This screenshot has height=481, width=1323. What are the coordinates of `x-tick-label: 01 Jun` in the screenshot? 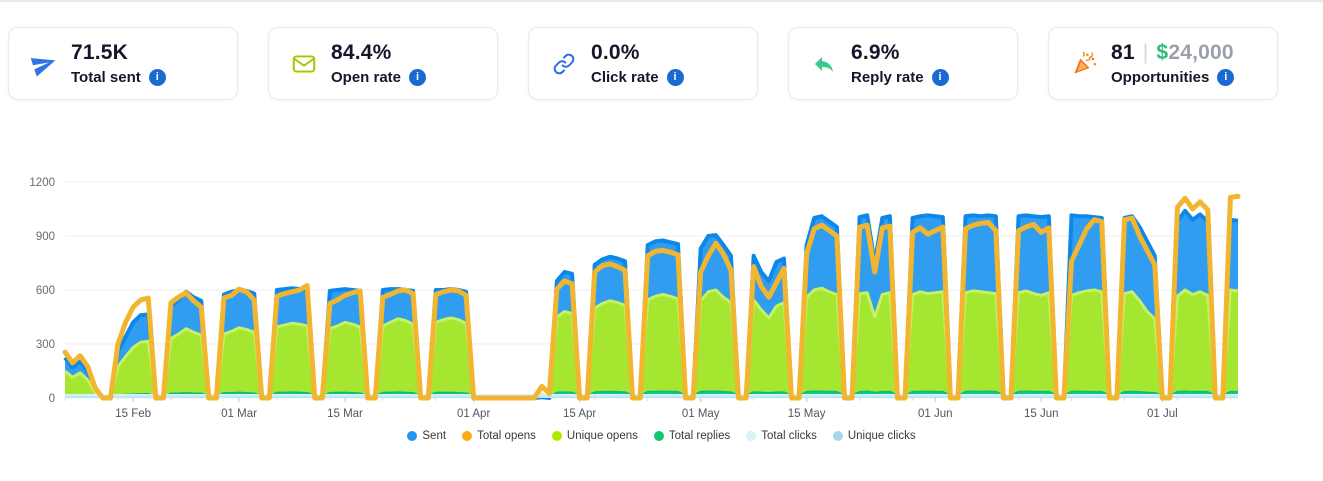 It's located at (935, 414).